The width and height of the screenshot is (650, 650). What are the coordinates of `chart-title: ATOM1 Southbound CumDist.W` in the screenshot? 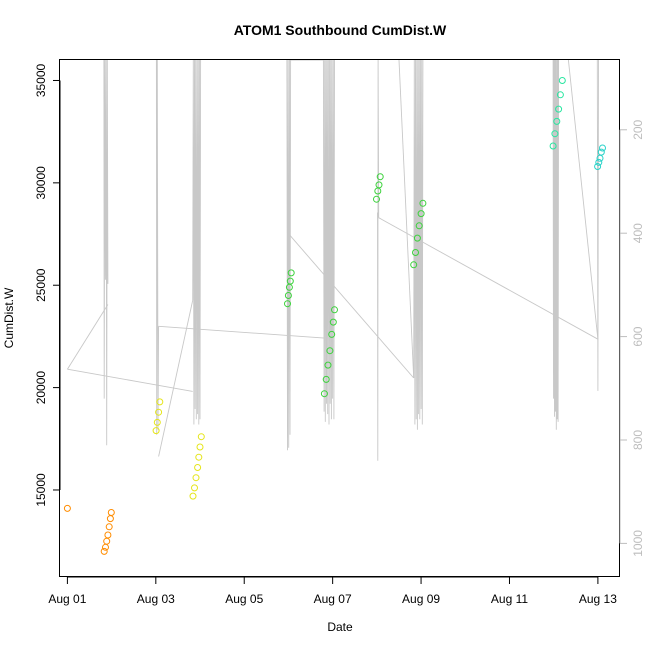 It's located at (340, 30).